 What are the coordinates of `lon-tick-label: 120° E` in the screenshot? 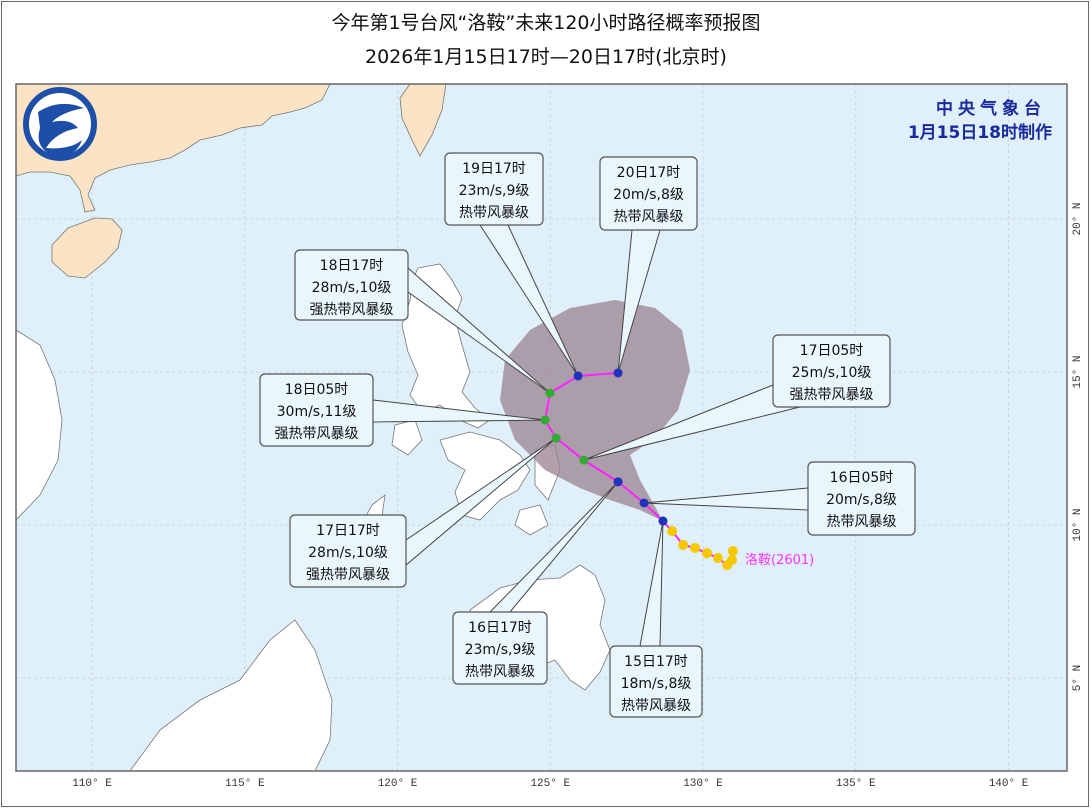 It's located at (398, 784).